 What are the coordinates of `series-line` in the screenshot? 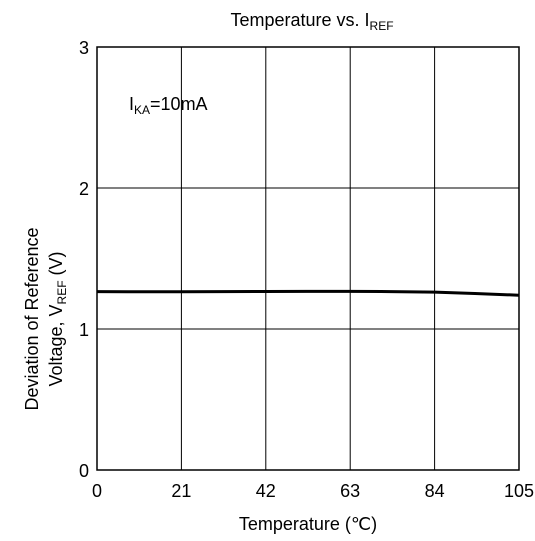 It's located at (308, 293).